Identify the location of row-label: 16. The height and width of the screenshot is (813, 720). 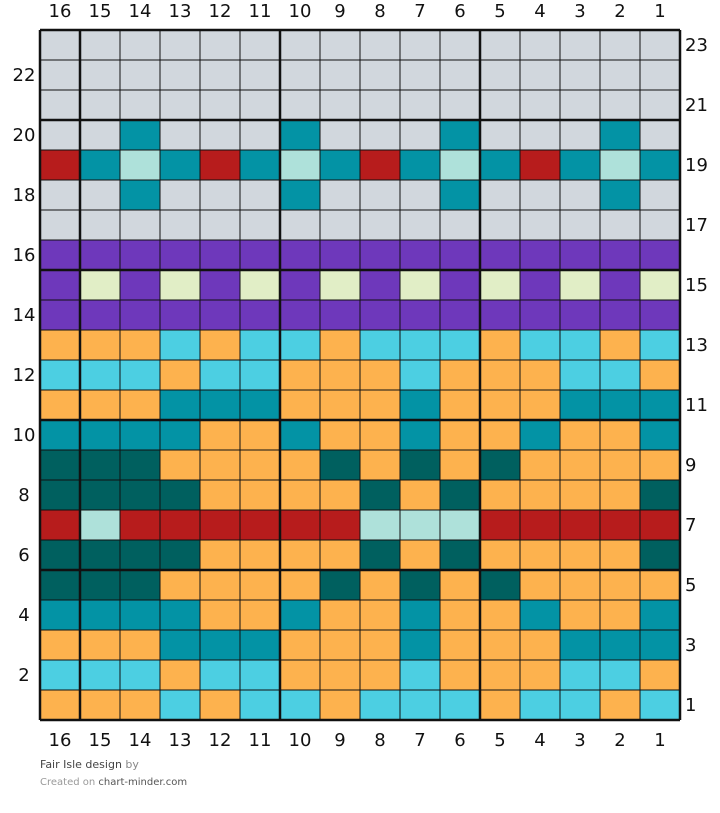
(24, 255).